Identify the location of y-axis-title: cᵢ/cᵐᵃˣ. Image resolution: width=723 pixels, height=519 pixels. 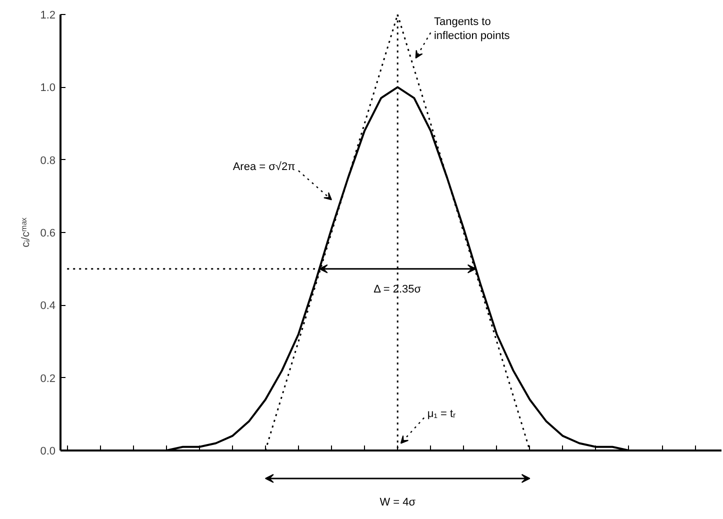
(26, 232).